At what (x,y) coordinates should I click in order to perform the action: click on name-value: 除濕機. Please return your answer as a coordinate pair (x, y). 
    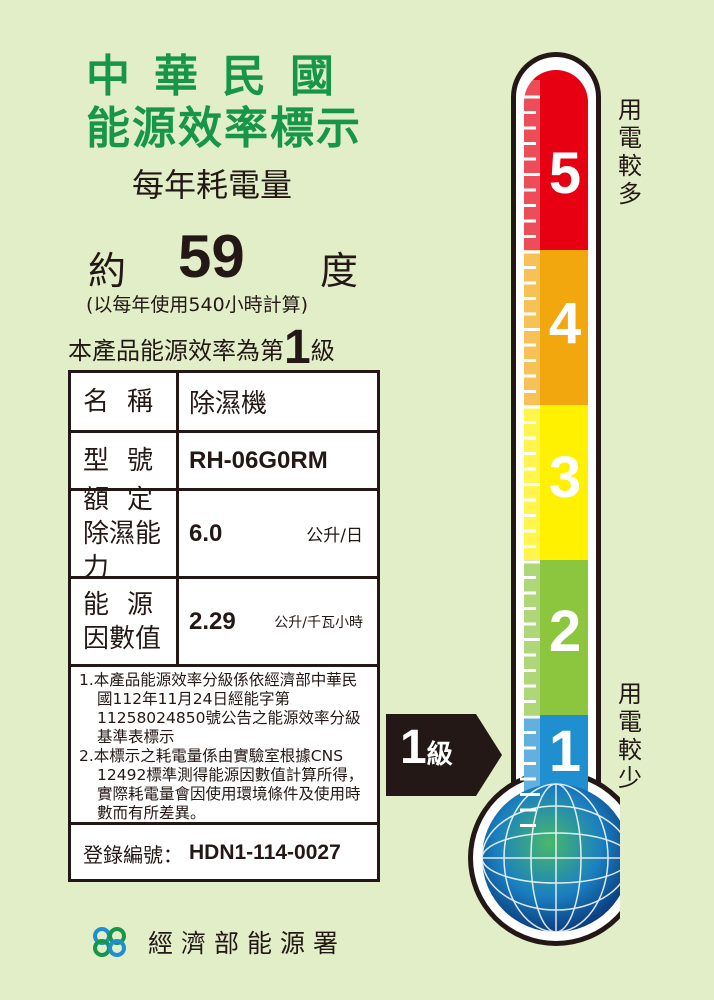
    Looking at the image, I should click on (228, 403).